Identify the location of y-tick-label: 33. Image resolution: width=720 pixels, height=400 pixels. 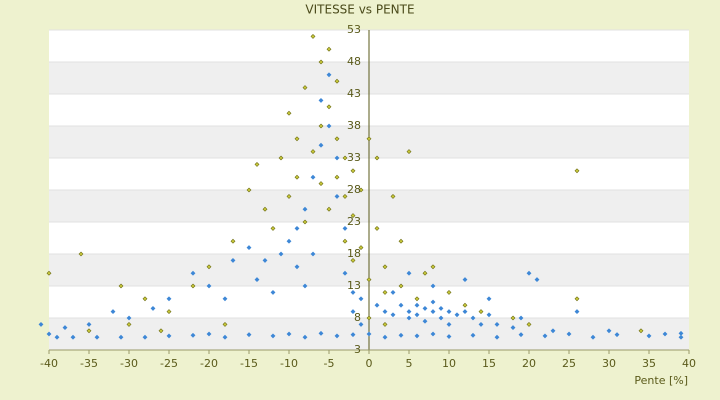
(354, 157).